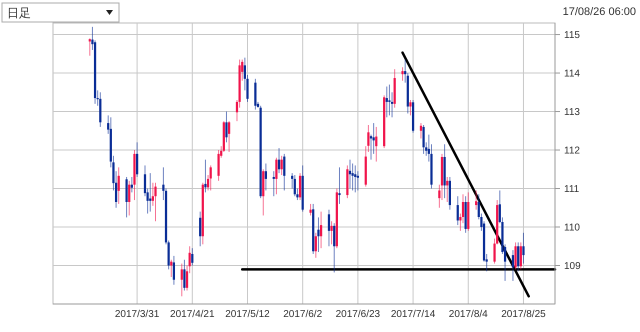  I want to click on y-tick-label: 113, so click(572, 112).